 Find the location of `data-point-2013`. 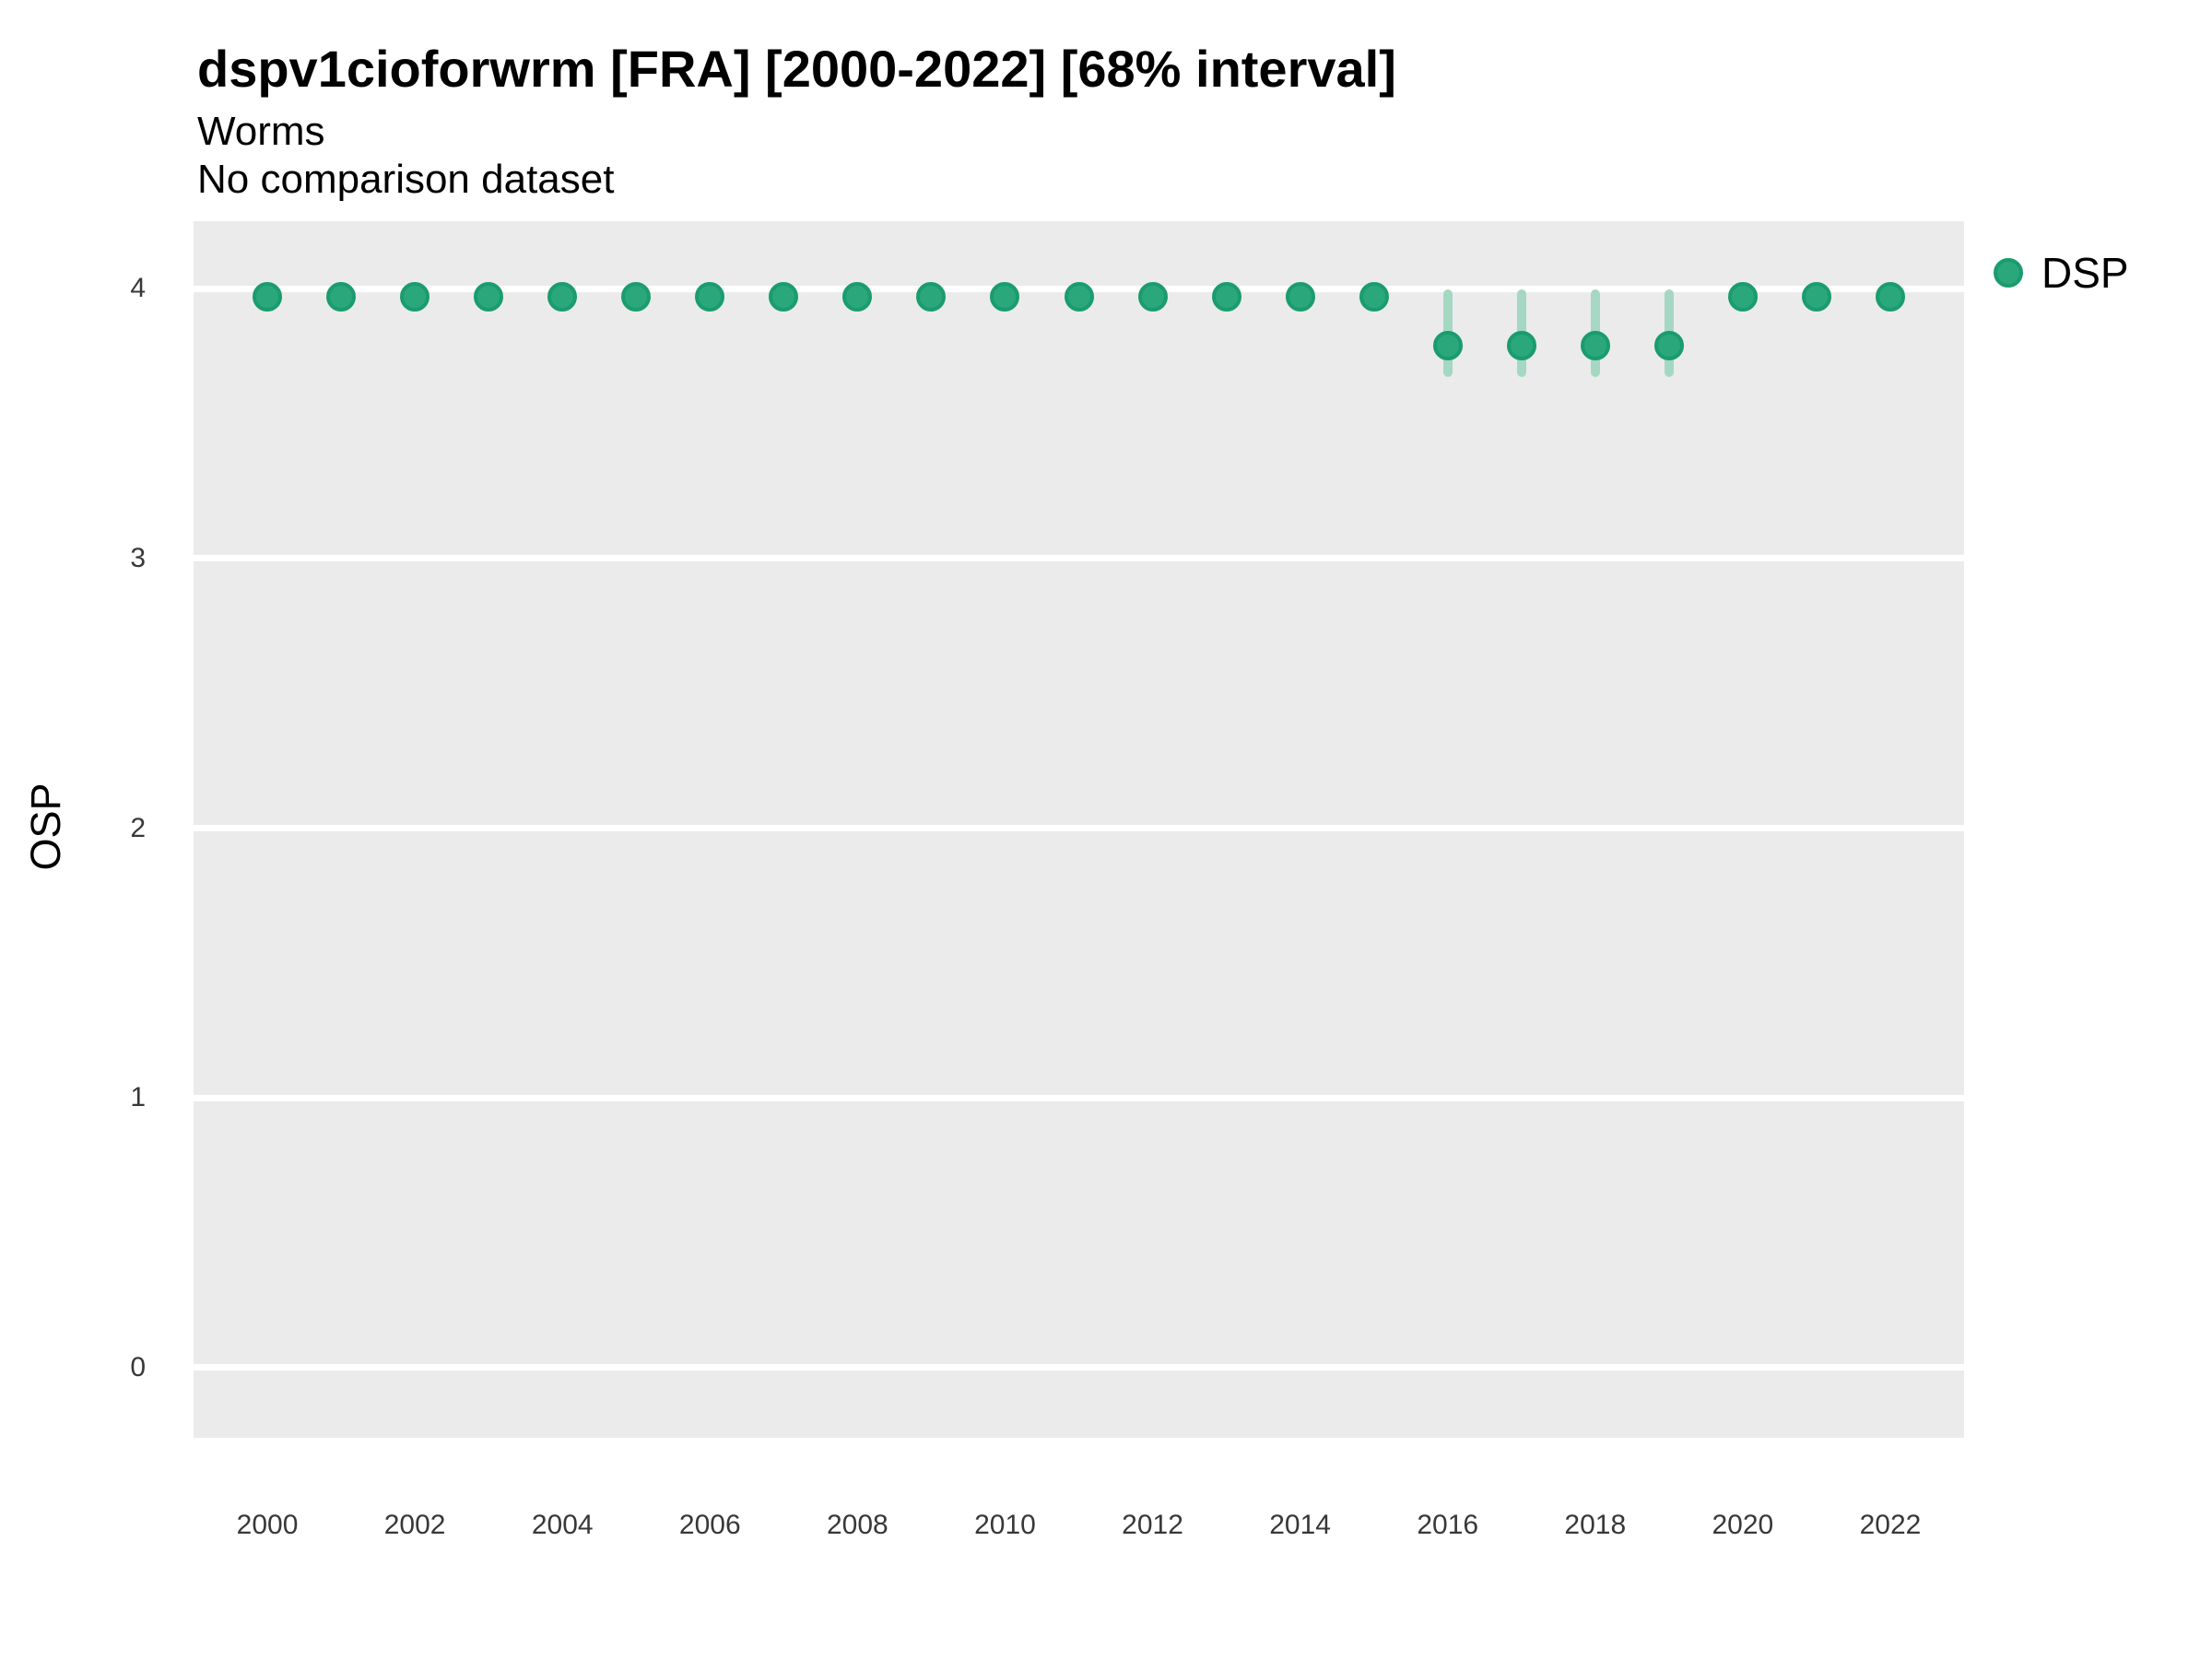

data-point-2013 is located at coordinates (1226, 296).